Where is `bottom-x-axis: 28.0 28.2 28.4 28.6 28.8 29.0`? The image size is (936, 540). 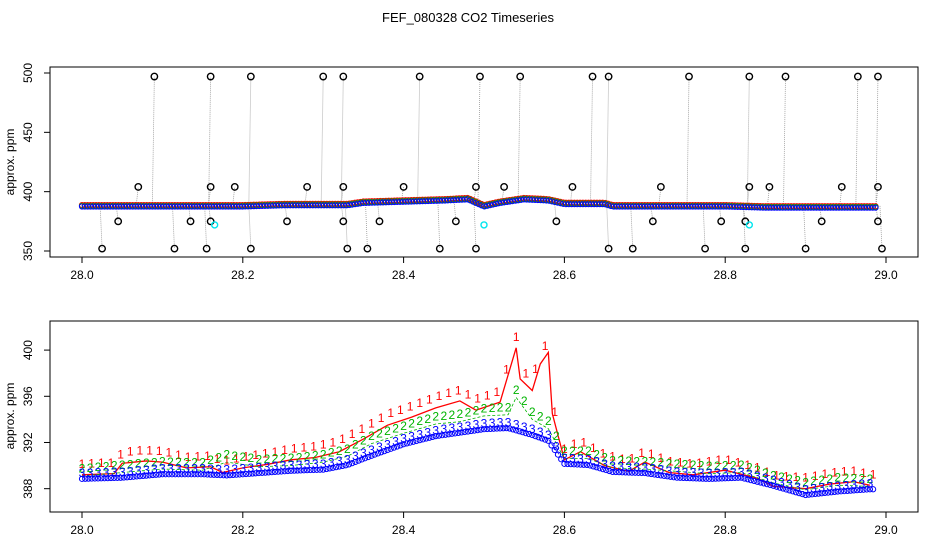 bottom-x-axis: 28.0 28.2 28.4 28.6 28.8 29.0 is located at coordinates (484, 524).